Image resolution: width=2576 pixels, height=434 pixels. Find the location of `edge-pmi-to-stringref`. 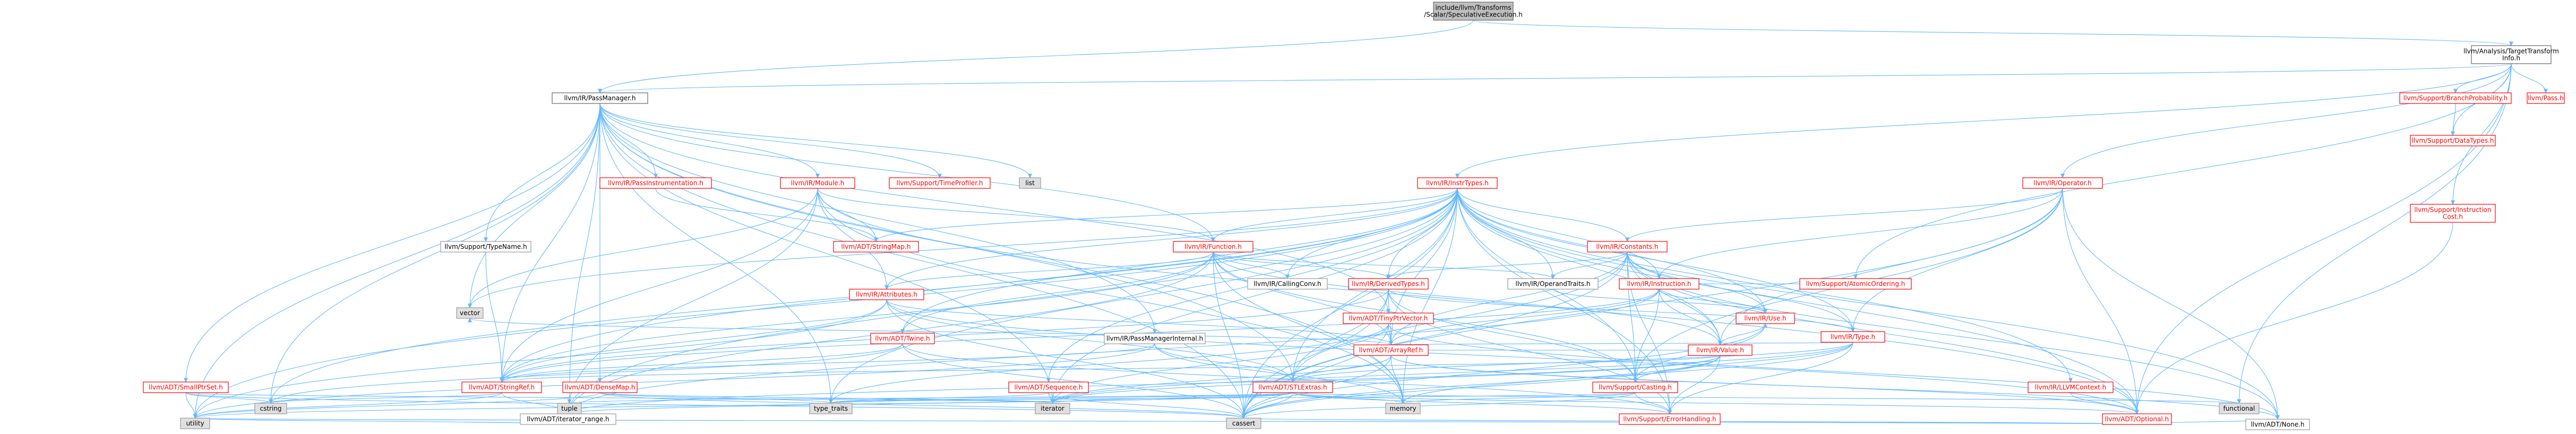

edge-pmi-to-stringref is located at coordinates (828, 363).